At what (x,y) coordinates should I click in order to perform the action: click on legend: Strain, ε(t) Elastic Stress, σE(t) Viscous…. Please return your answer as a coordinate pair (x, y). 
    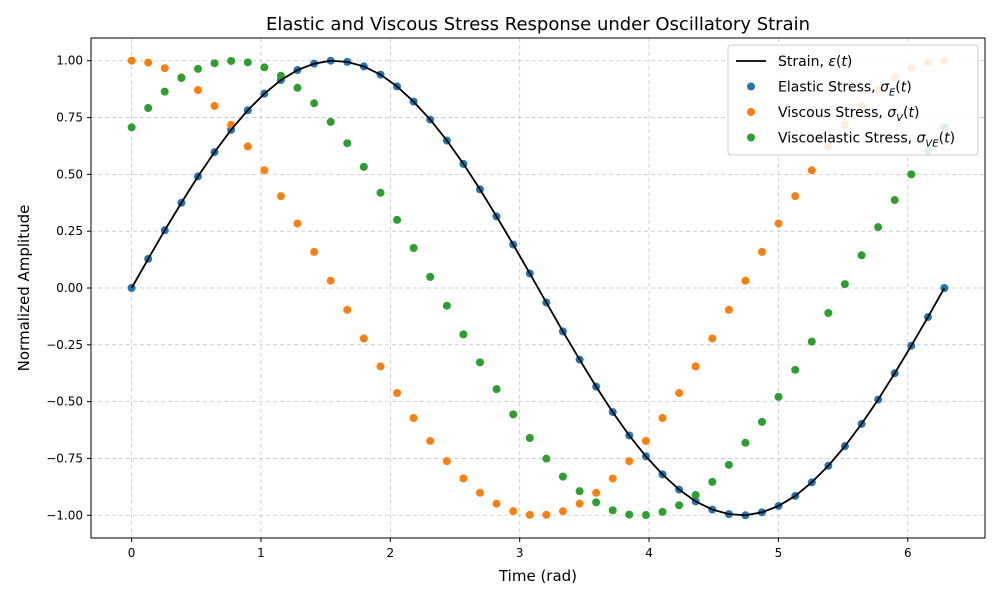
    Looking at the image, I should click on (853, 100).